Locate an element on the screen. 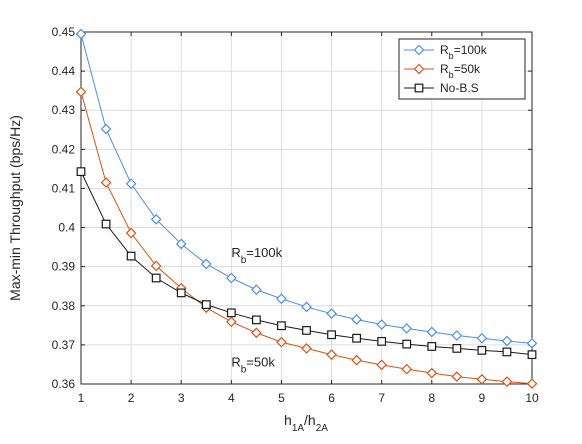 Image resolution: width=582 pixels, height=444 pixels. x-tick-label: 2 is located at coordinates (131, 398).